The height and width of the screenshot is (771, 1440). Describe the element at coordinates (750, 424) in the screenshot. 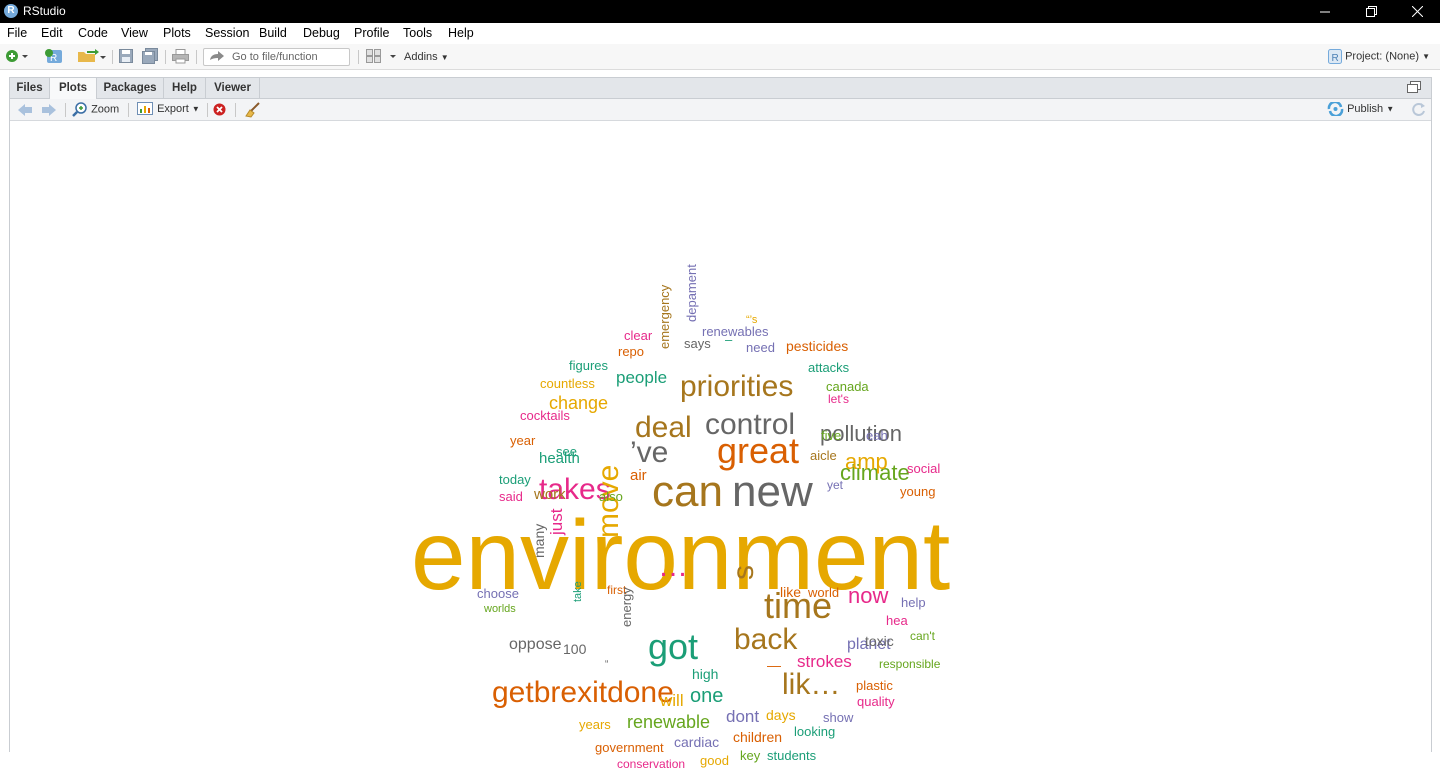

I see `cloud-word-7: control` at that location.